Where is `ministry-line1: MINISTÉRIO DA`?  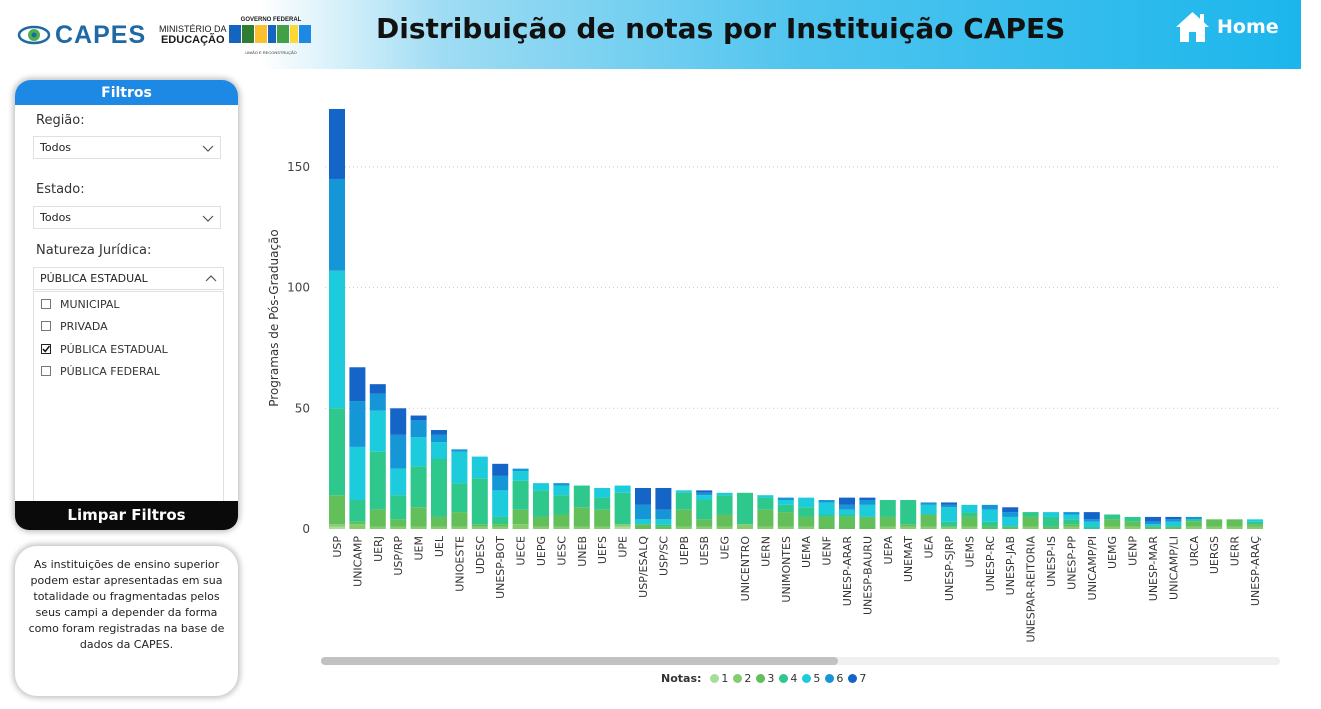
ministry-line1: MINISTÉRIO DA is located at coordinates (193, 29).